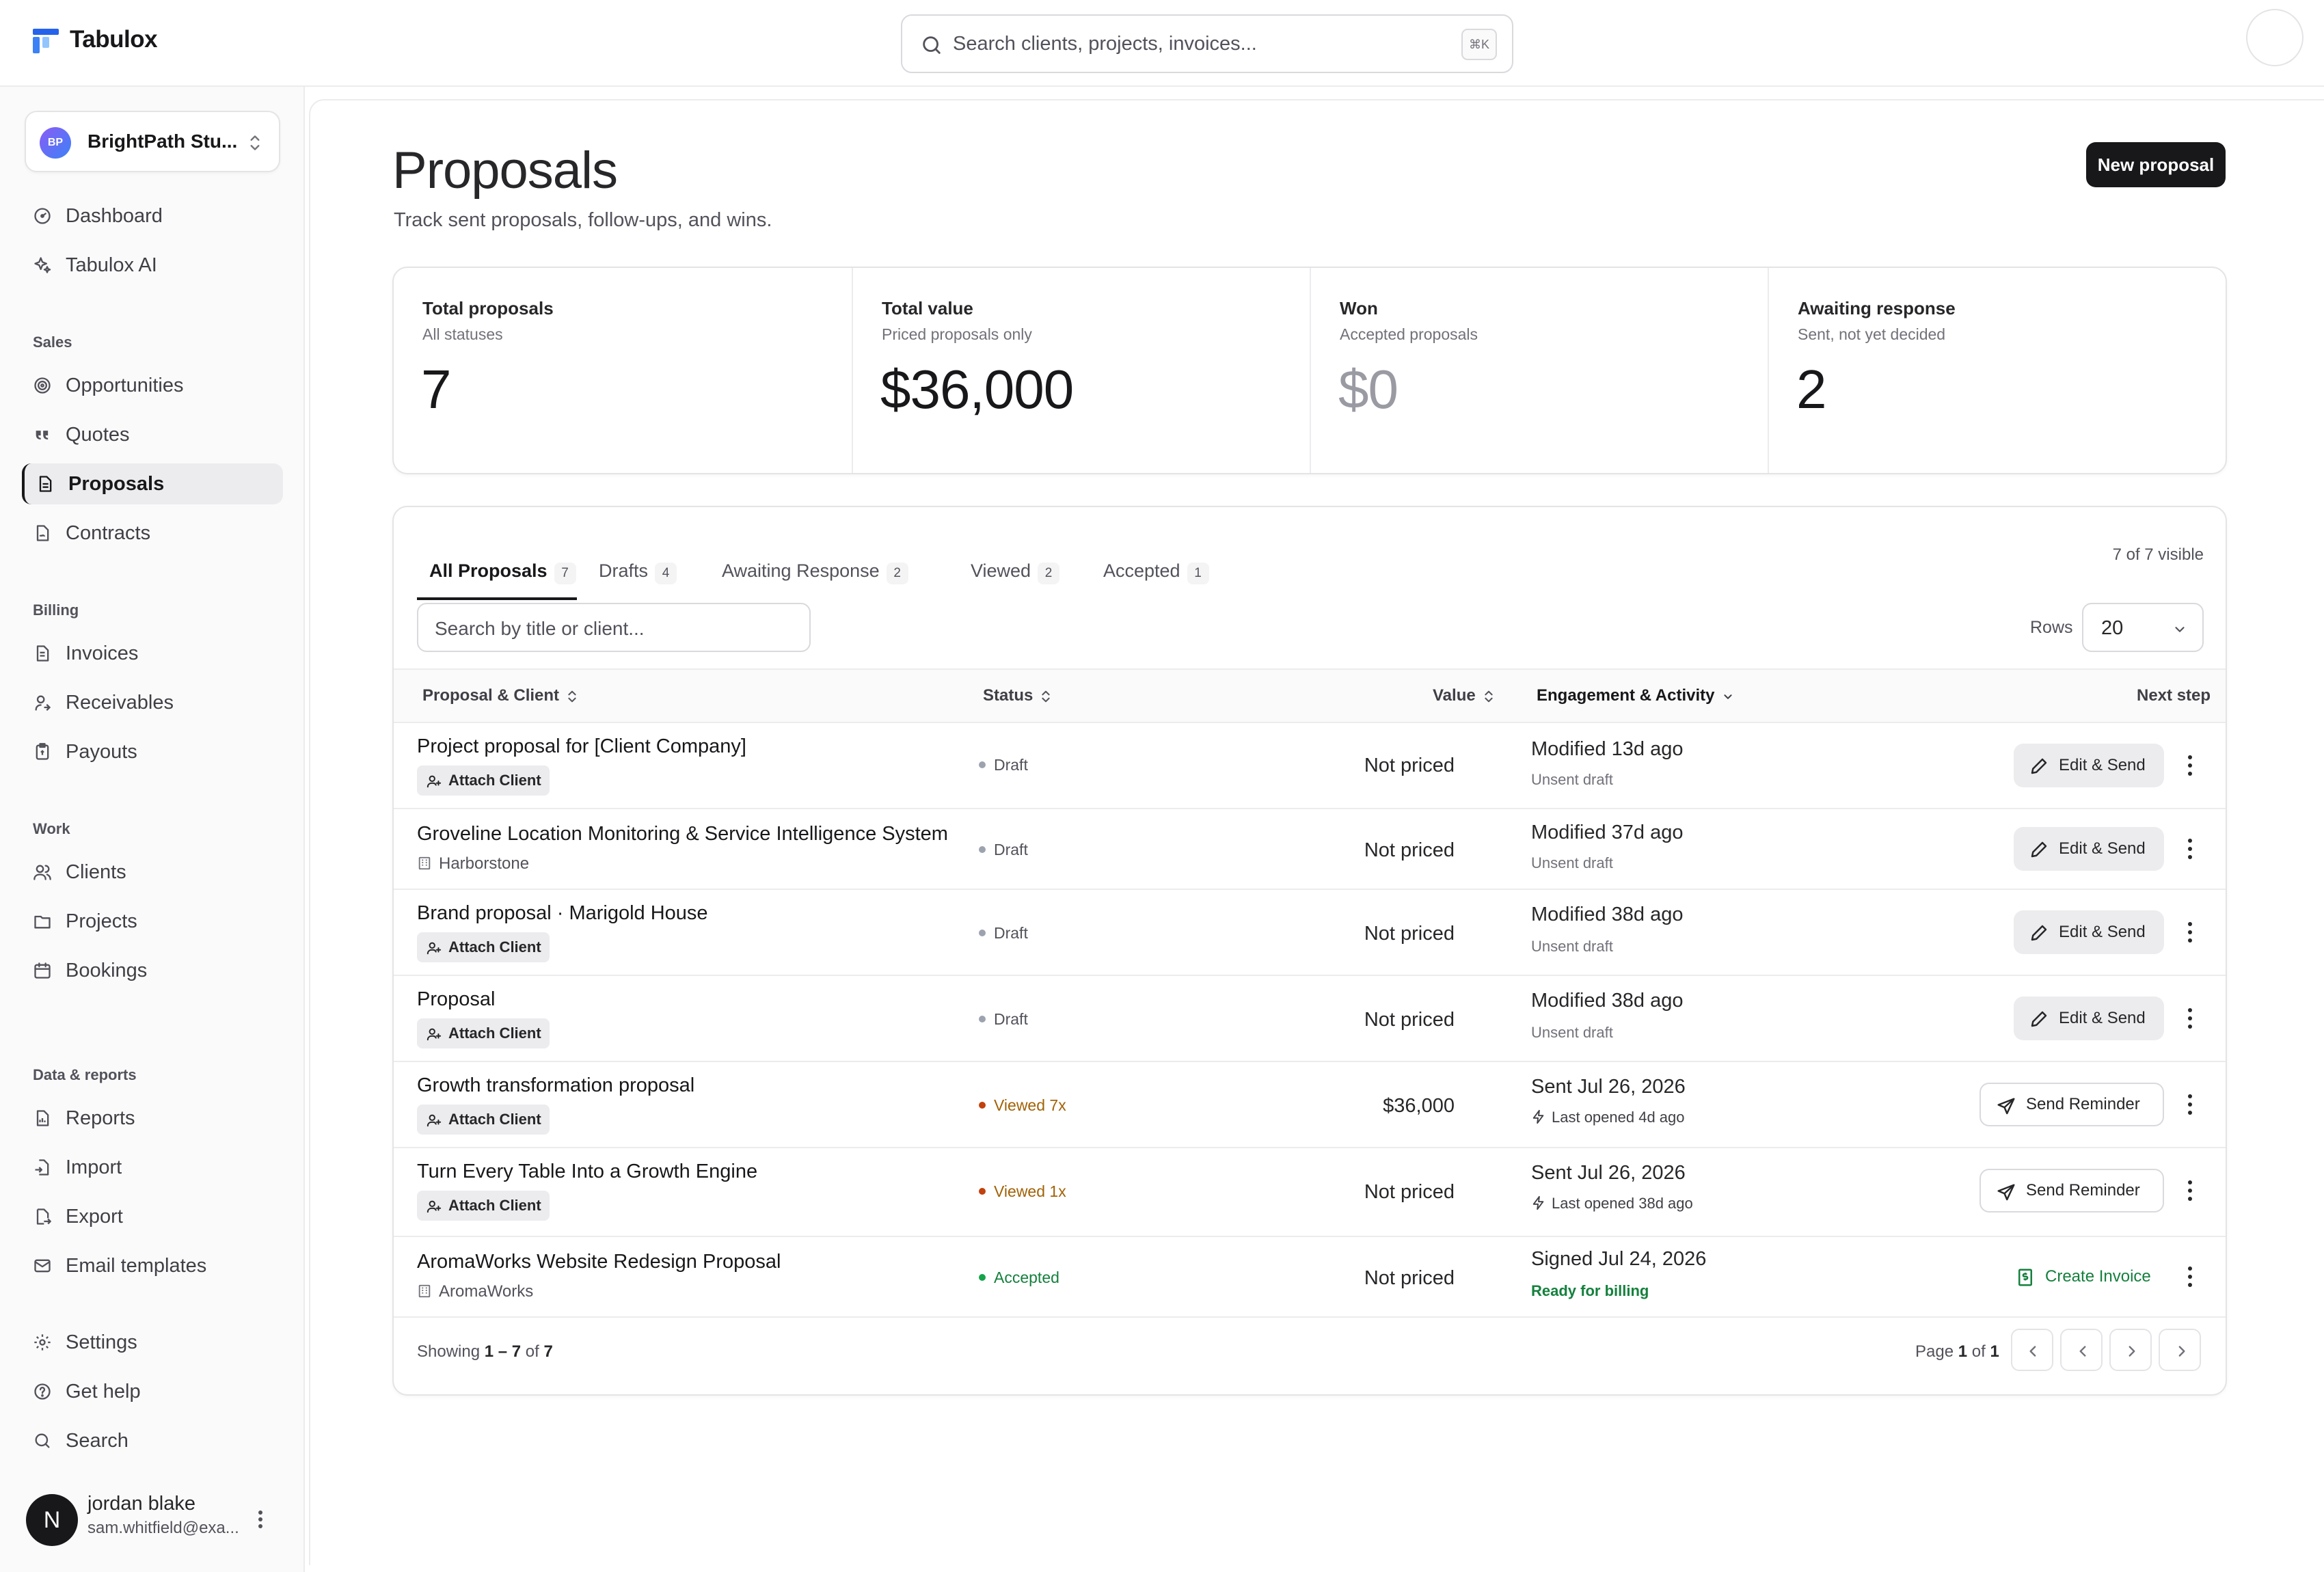  I want to click on sidebar-item-opportunities: Opportunities, so click(152, 385).